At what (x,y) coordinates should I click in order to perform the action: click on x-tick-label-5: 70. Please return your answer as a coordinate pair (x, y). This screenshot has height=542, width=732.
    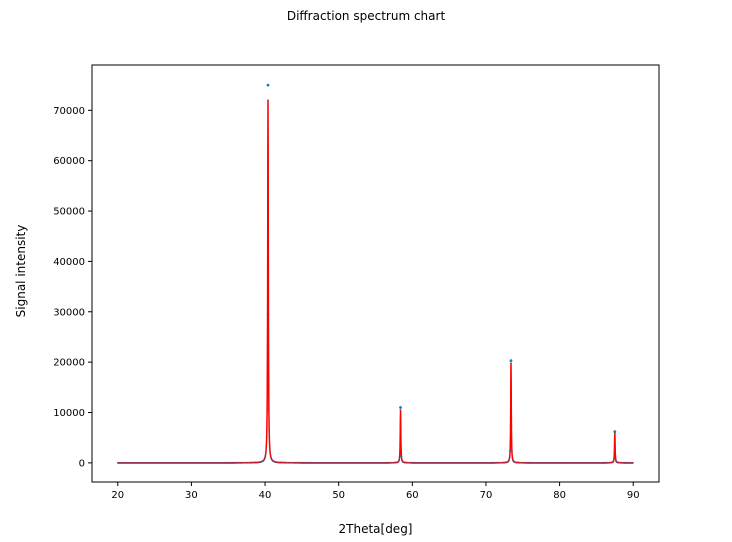
    Looking at the image, I should click on (486, 495).